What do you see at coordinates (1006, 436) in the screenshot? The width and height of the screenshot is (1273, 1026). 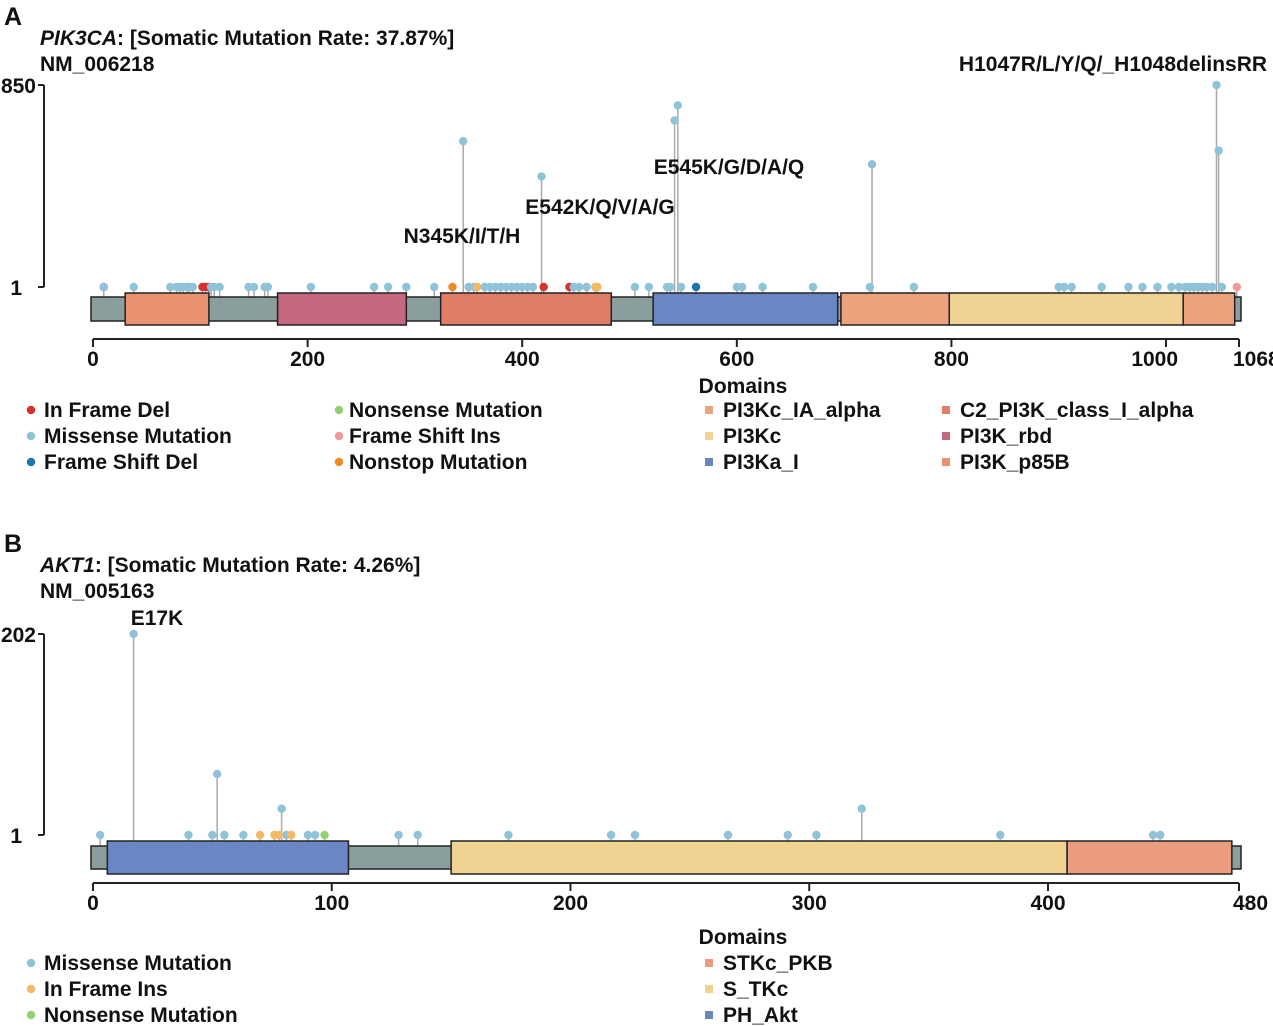 I see `legend-domain-pi3k-rbd: PI3K_rbd` at bounding box center [1006, 436].